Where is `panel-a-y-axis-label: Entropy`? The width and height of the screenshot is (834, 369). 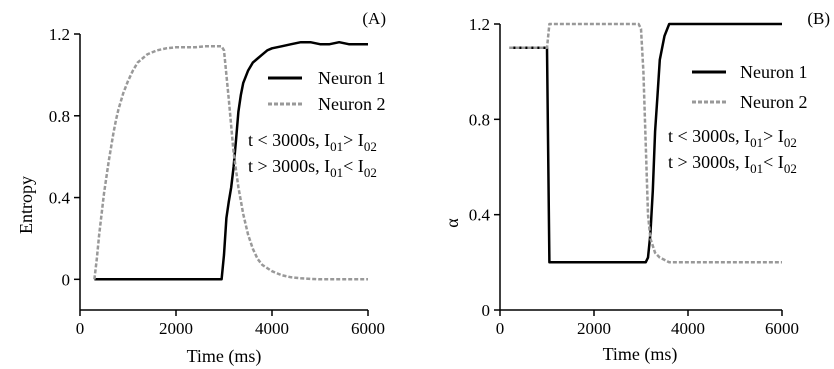
panel-a-y-axis-label: Entropy is located at coordinates (26, 205).